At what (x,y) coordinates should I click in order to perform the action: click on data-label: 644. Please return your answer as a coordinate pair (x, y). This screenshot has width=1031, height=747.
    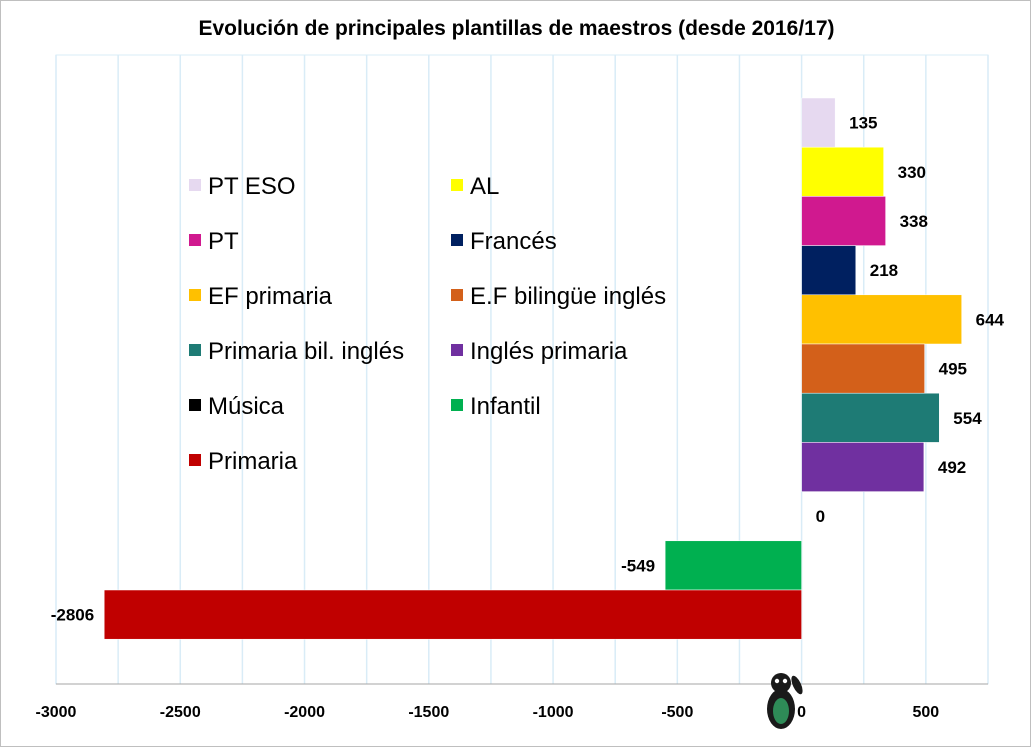
    Looking at the image, I should click on (990, 319).